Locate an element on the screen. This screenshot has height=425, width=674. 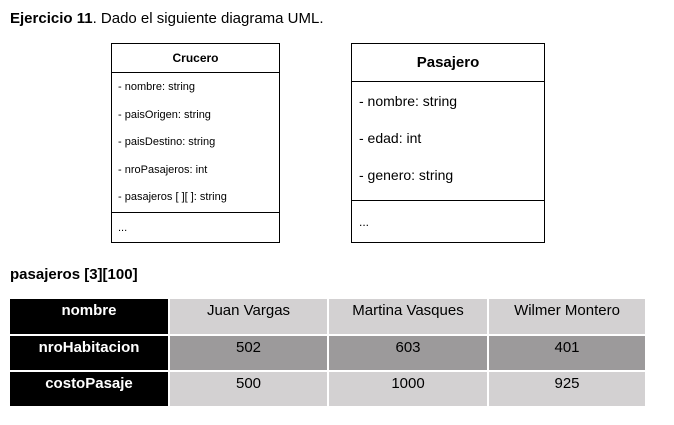
array-label: pasajeros [3][100] is located at coordinates (74, 274).